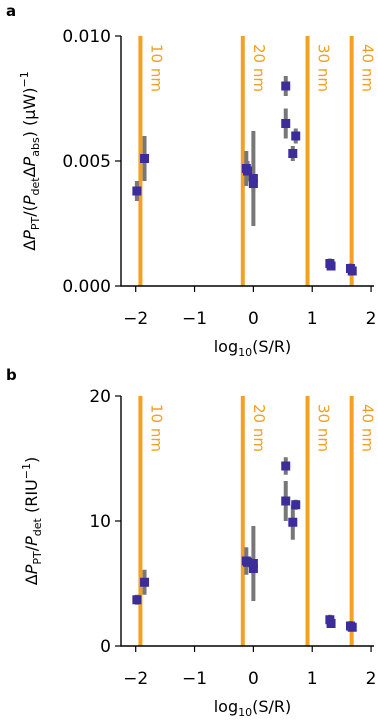 The height and width of the screenshot is (722, 378). What do you see at coordinates (11, 11) in the screenshot?
I see `panel-a-letter: a` at bounding box center [11, 11].